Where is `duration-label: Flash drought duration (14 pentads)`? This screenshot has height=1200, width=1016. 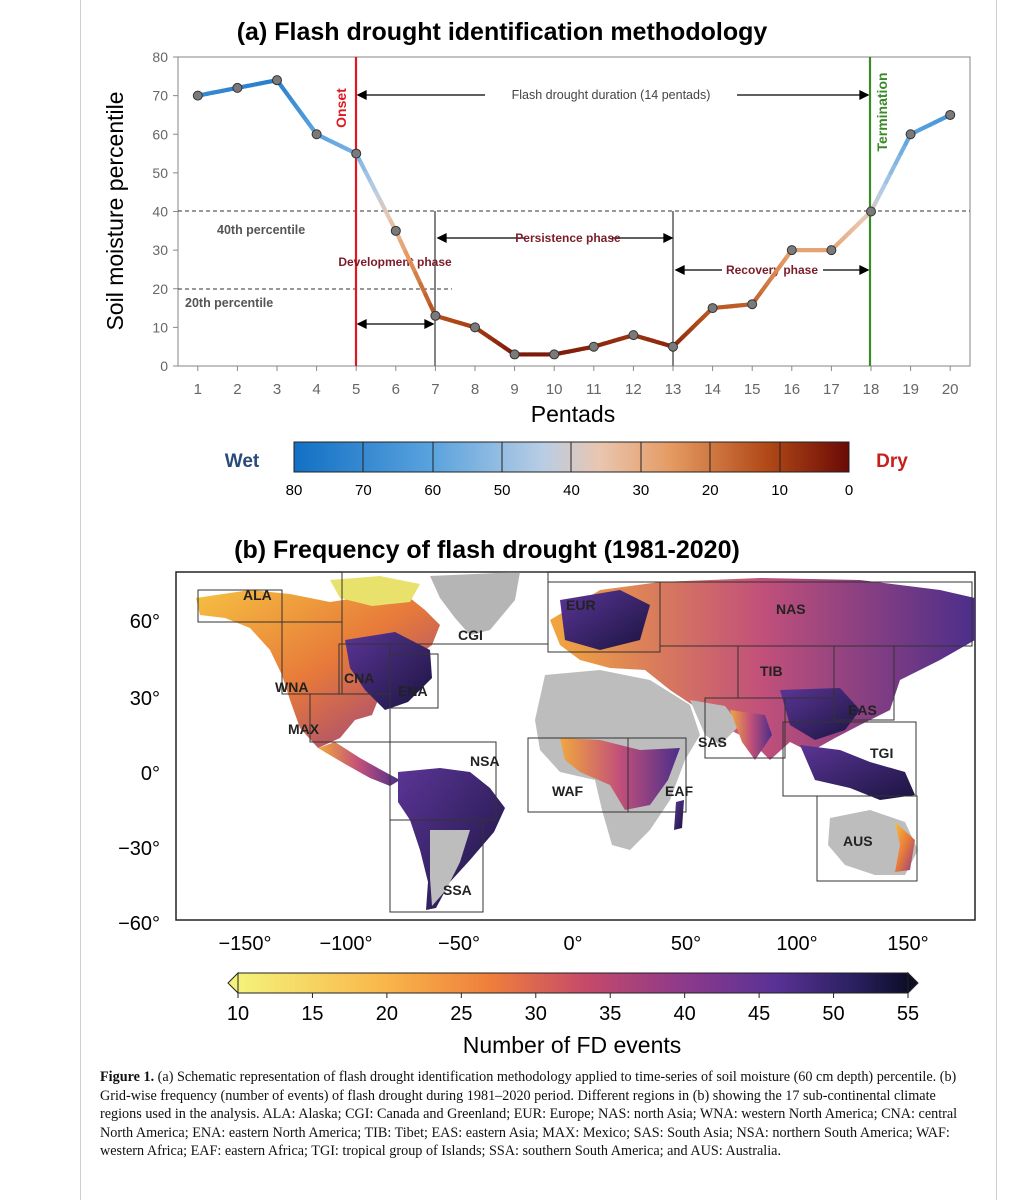
duration-label: Flash drought duration (14 pentads) is located at coordinates (611, 95).